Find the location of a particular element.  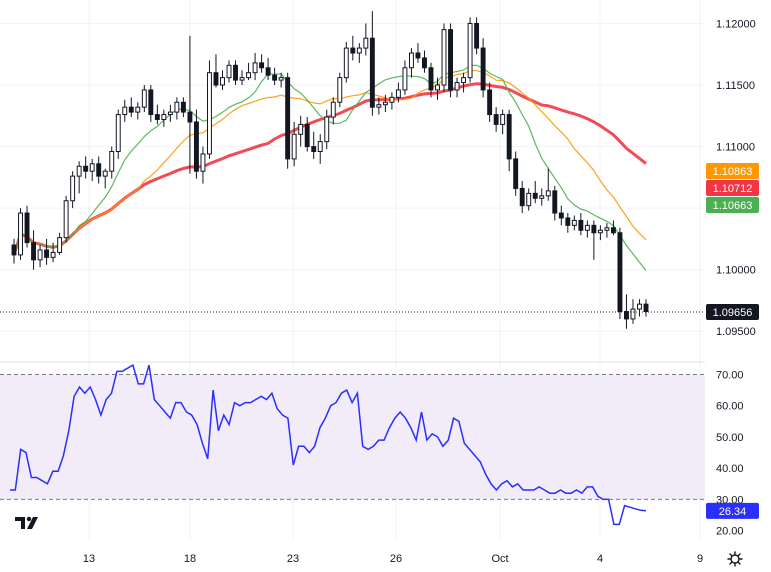

last-price-badge-text: 1.09656 is located at coordinates (733, 313).